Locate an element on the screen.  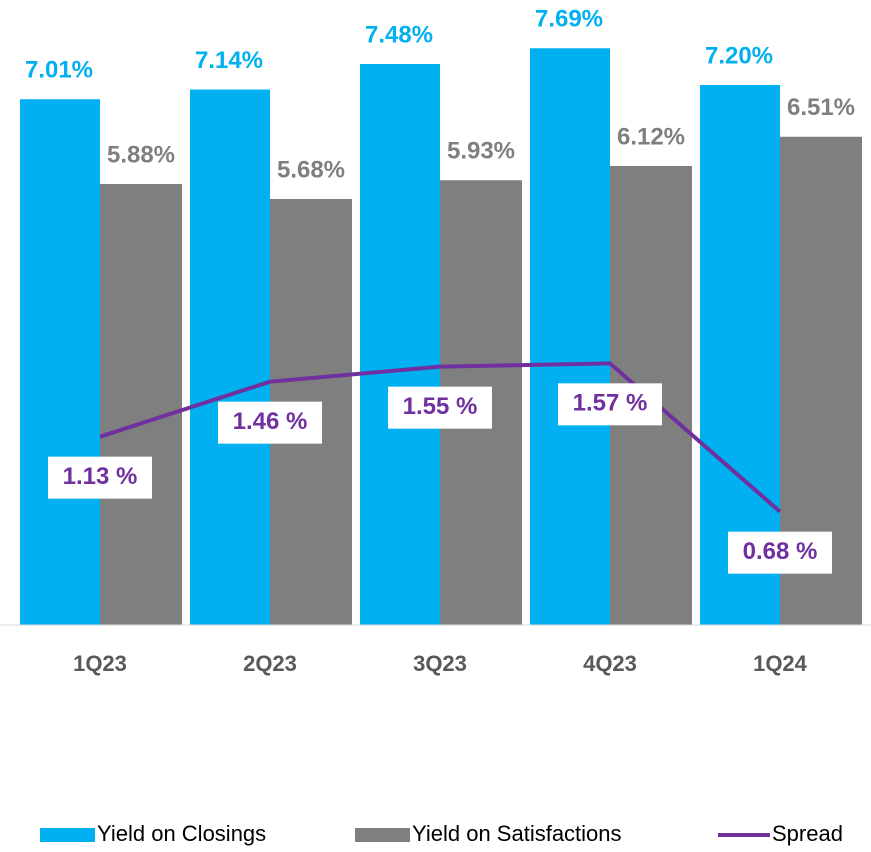
data-label: 5.93% is located at coordinates (481, 151).